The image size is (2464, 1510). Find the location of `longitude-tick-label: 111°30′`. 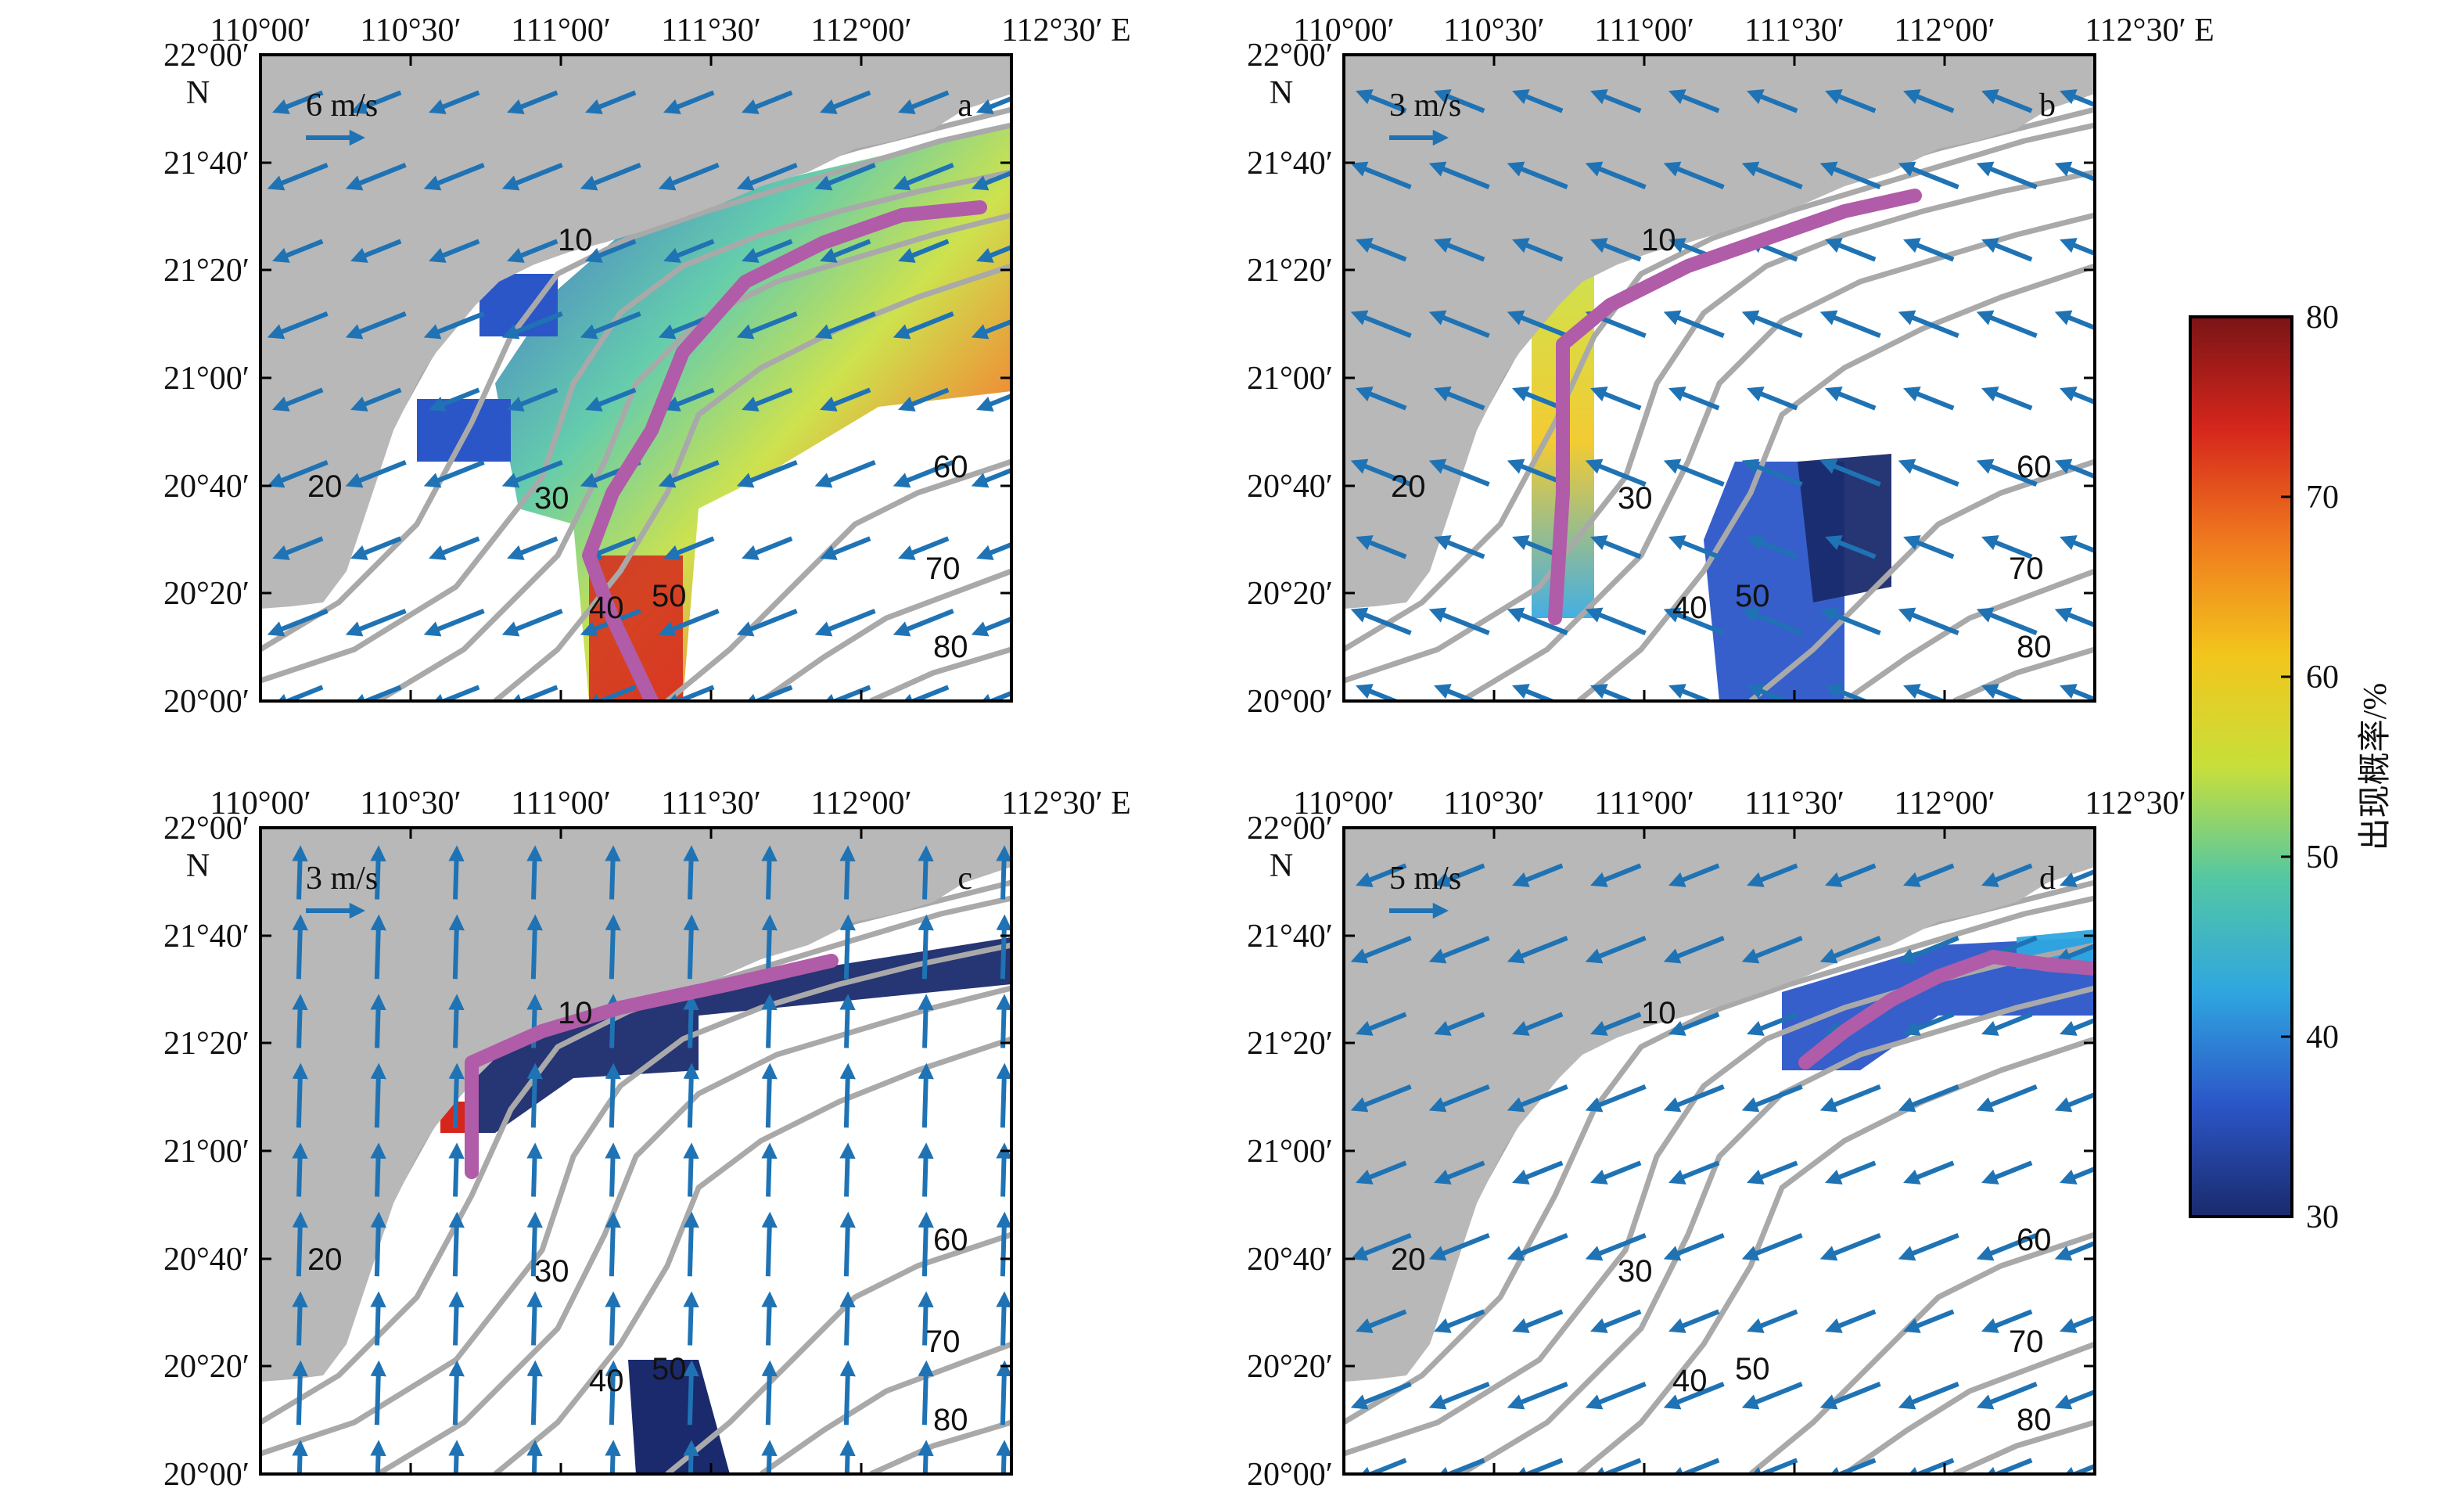

longitude-tick-label: 111°30′ is located at coordinates (1794, 804).